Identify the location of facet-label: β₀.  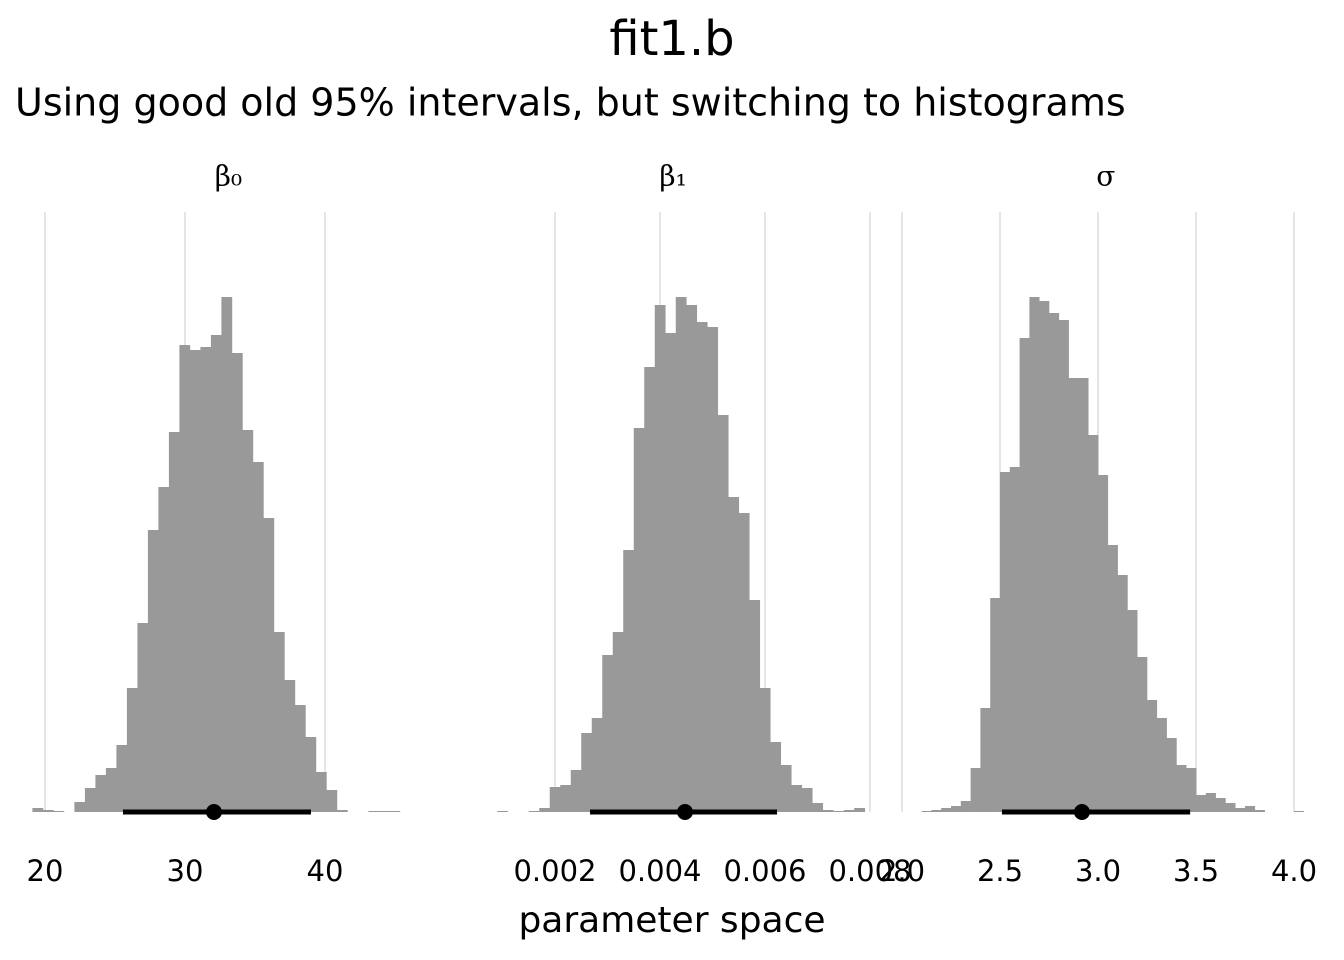
(228, 176).